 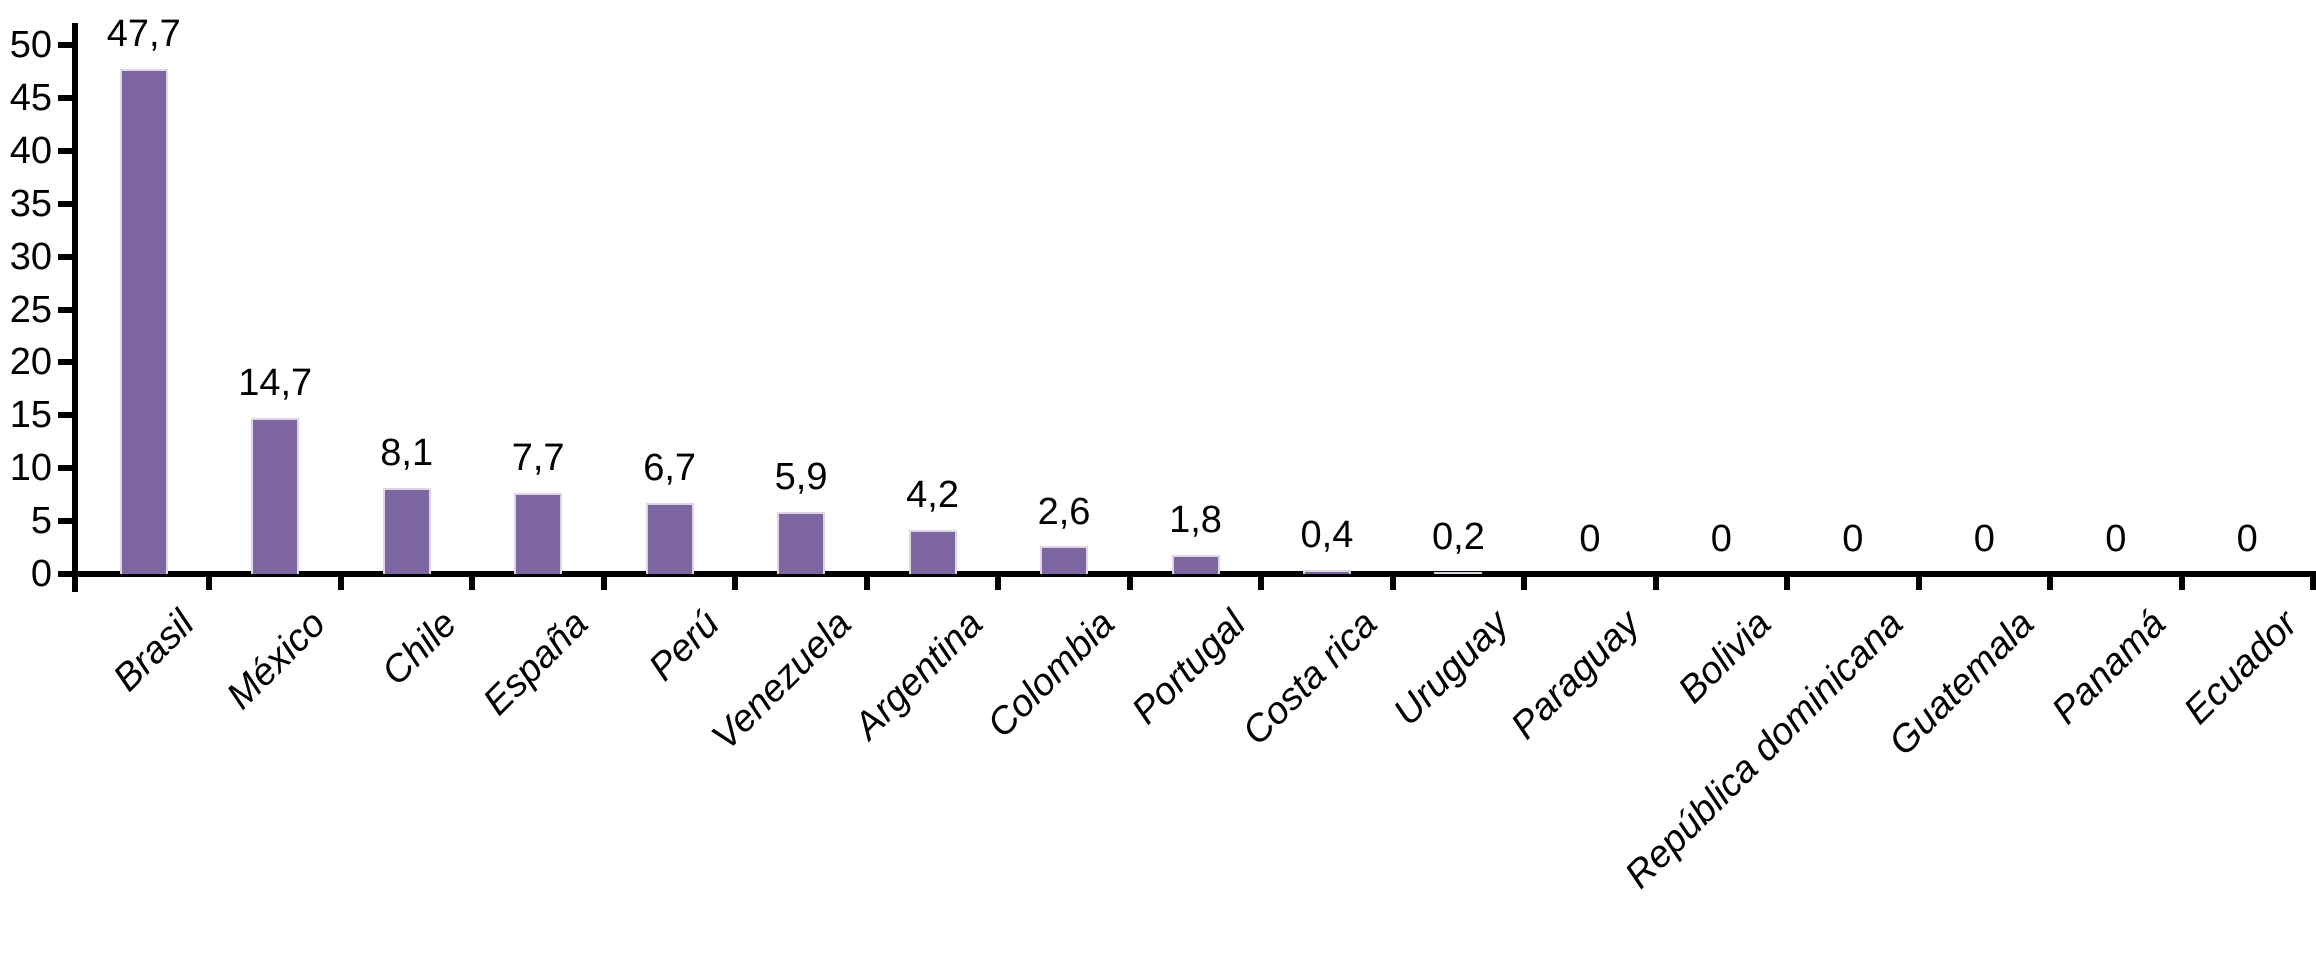 What do you see at coordinates (1189, 667) in the screenshot?
I see `x-axis-category-label: Portugal` at bounding box center [1189, 667].